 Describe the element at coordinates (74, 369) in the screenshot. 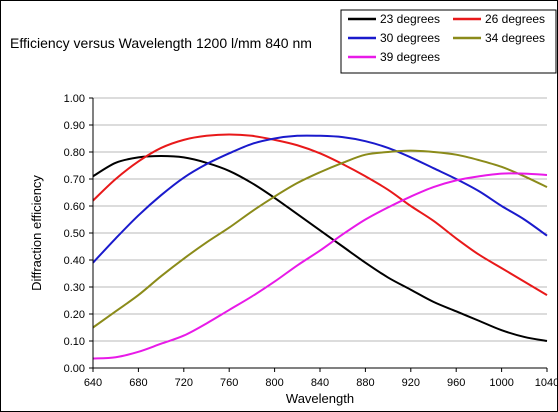

I see `y-tick-label: 0.00` at that location.